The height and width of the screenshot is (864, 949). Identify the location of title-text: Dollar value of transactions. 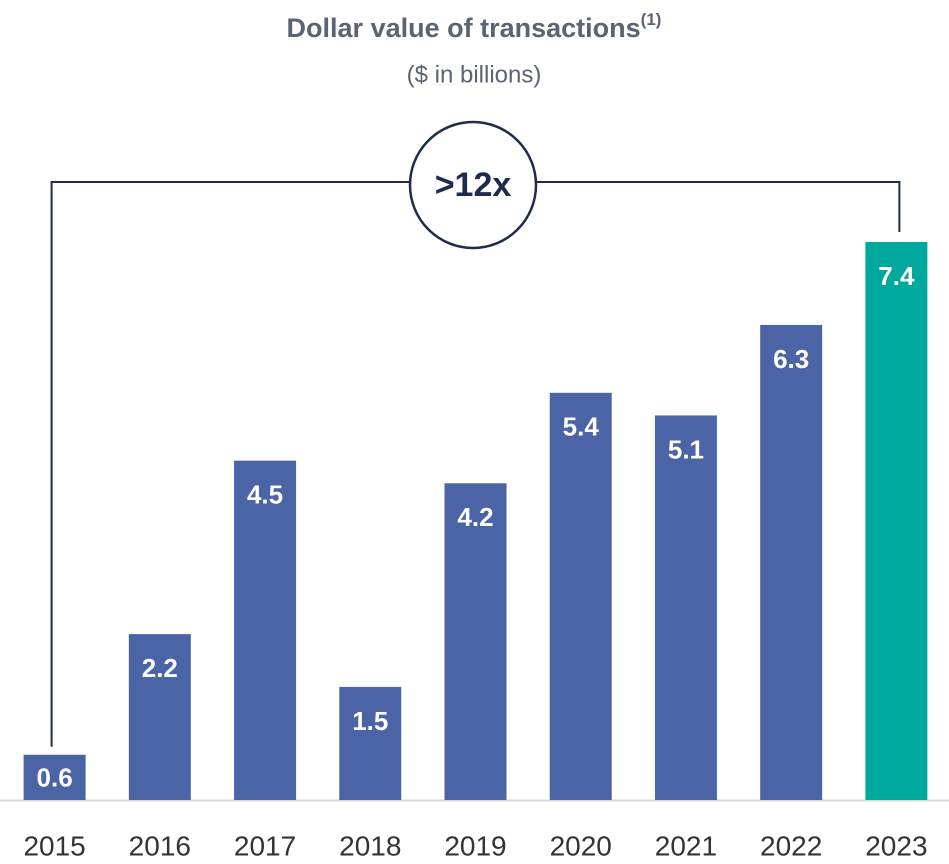
(464, 28).